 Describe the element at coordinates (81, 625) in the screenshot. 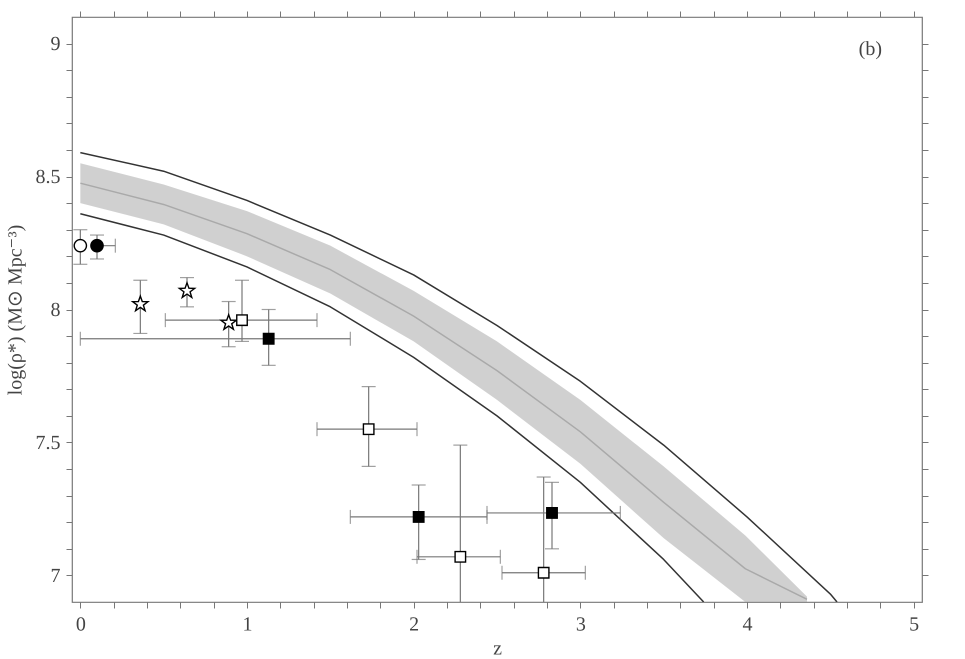

I see `x-tick-label: 0` at that location.